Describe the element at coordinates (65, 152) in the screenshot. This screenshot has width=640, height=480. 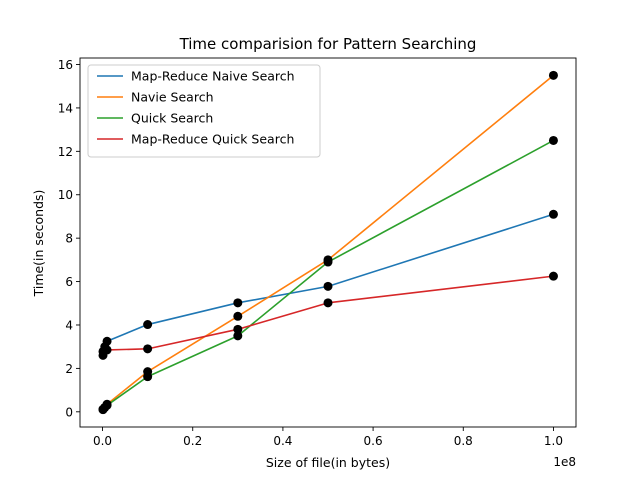
I see `y-tick-label: 12` at that location.